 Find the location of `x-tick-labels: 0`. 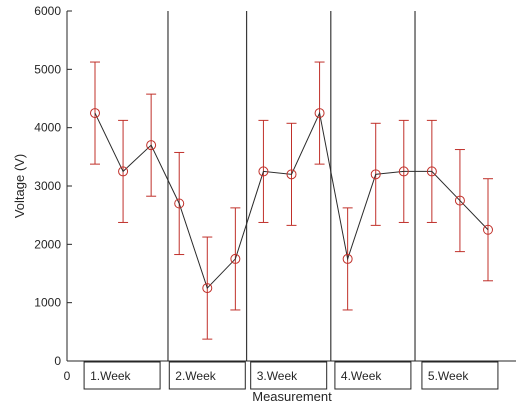

x-tick-labels: 0 is located at coordinates (67, 376).